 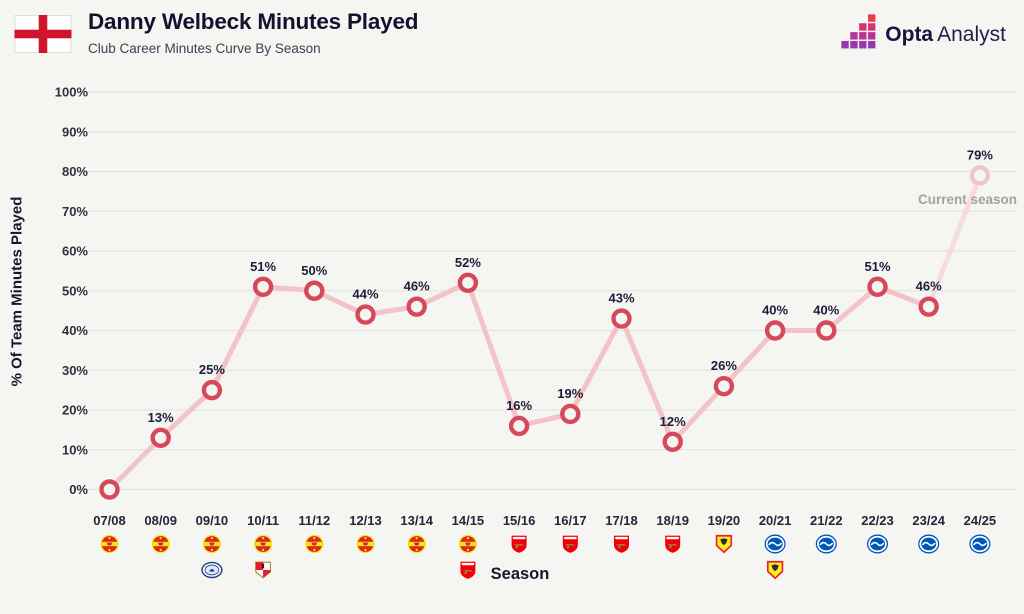 I want to click on data-point-08/09, so click(x=160, y=438).